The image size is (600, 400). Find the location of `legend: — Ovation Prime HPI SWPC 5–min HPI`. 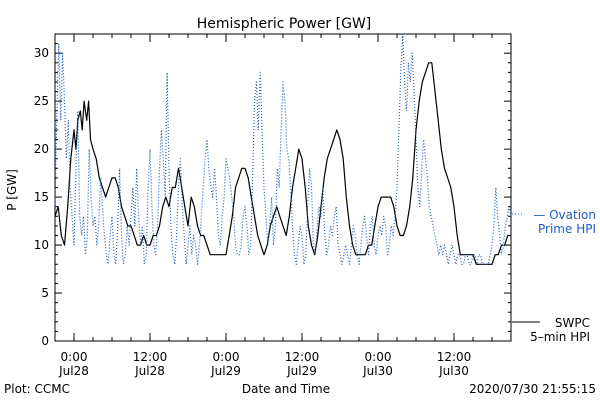

legend: — Ovation Prime HPI SWPC 5–min HPI is located at coordinates (554, 276).